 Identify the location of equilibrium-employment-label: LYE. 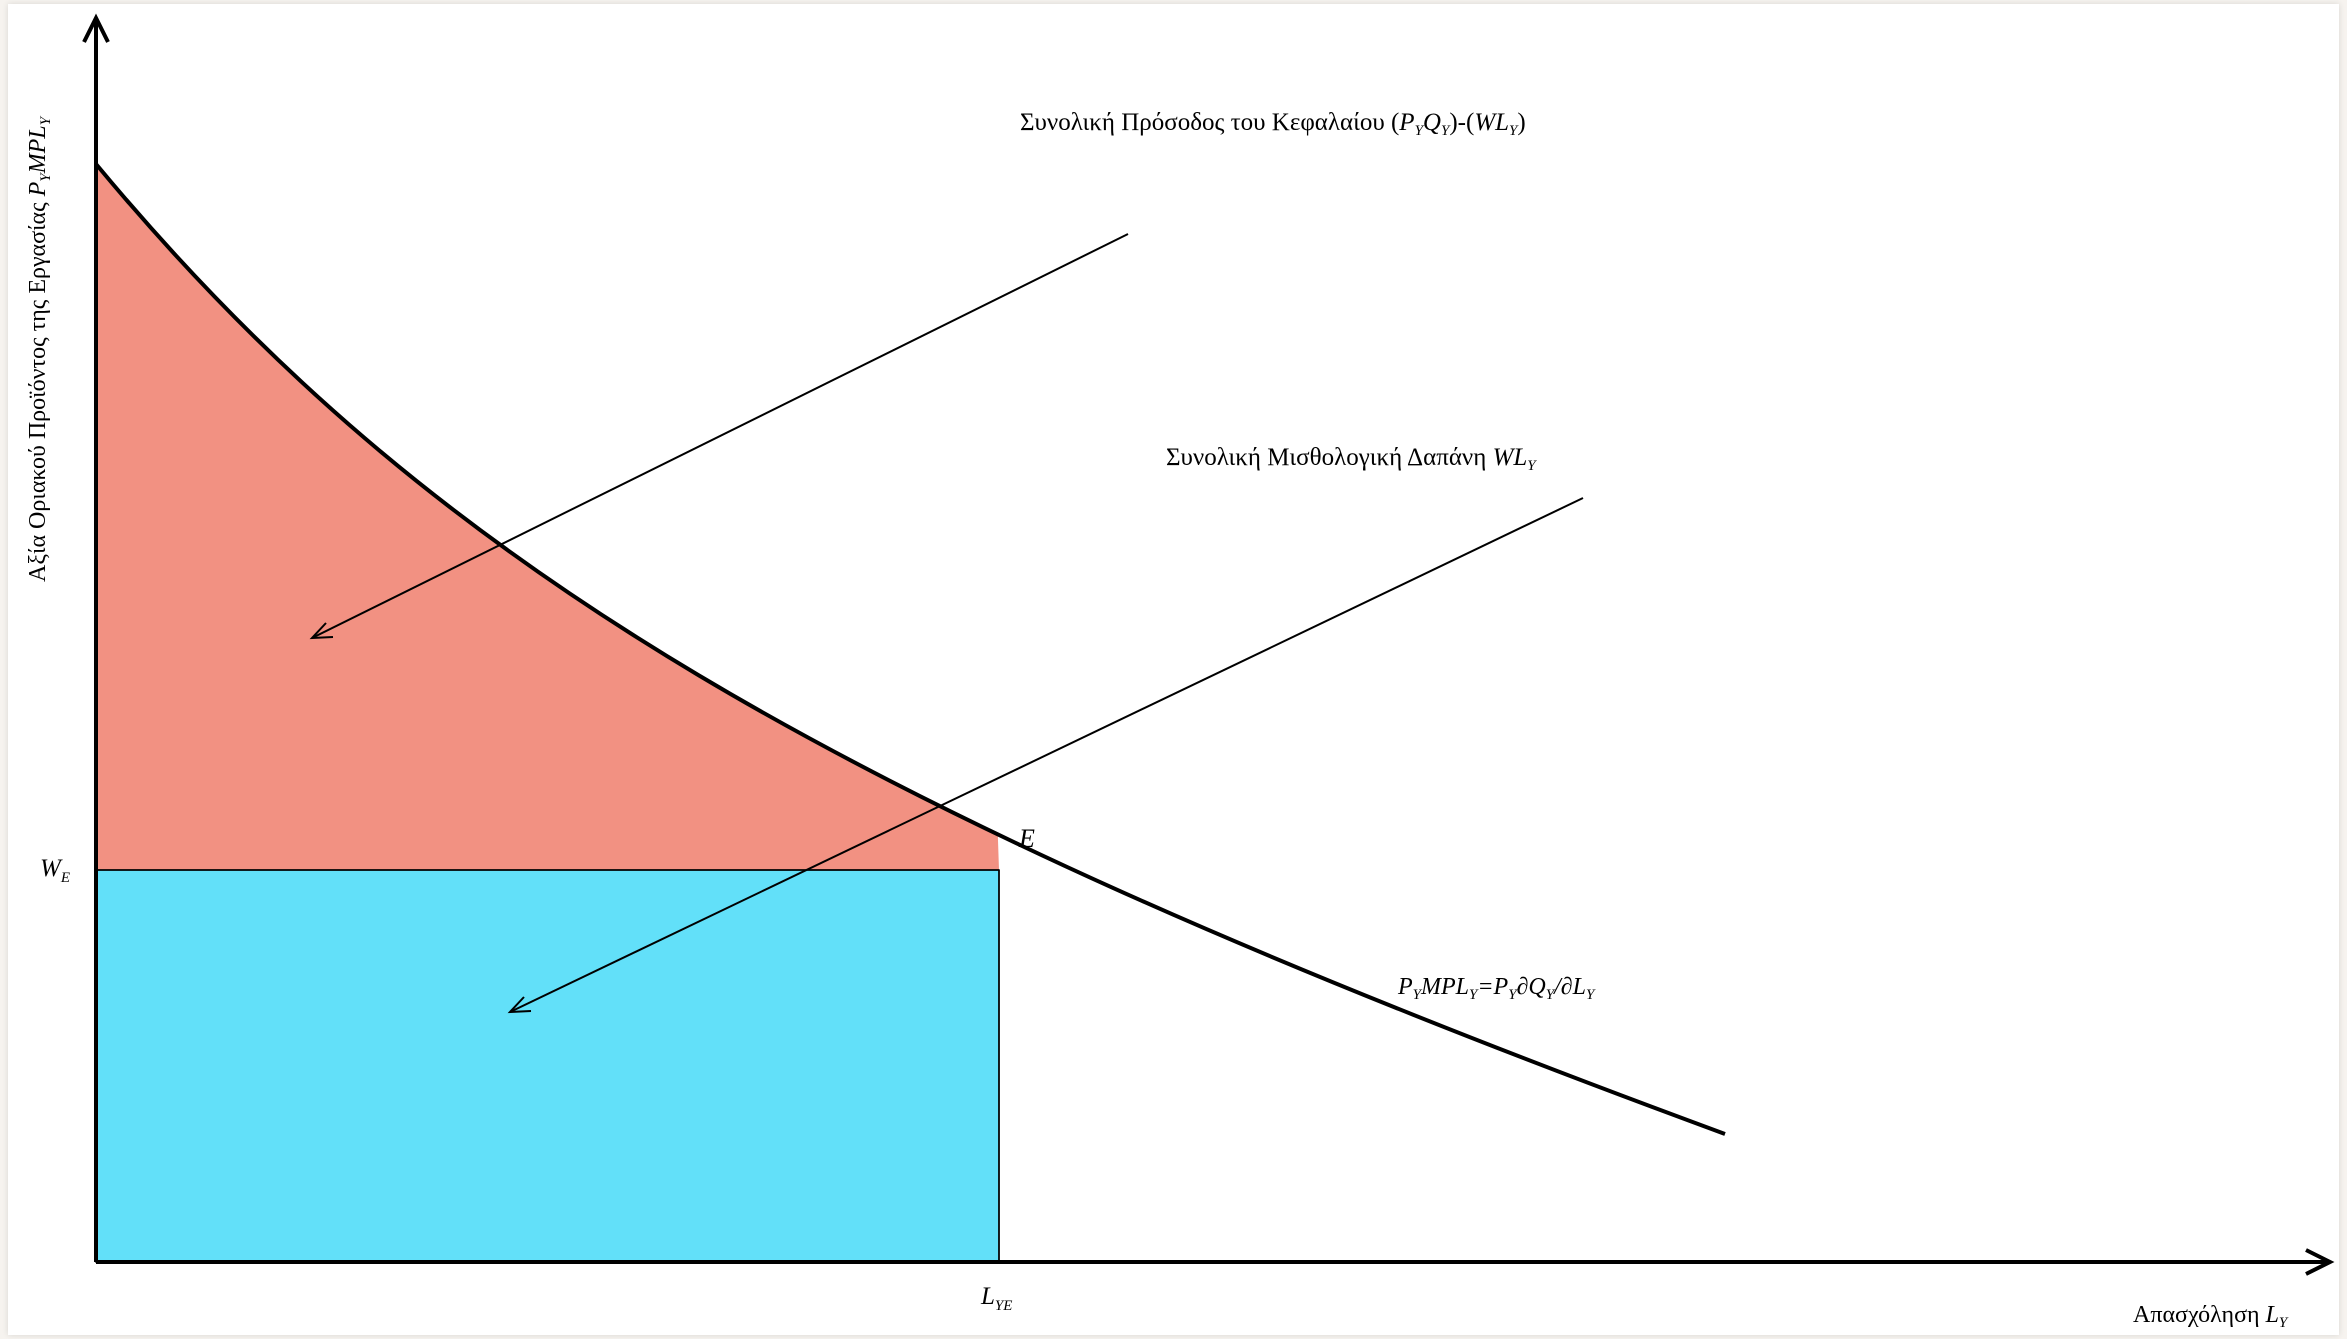
(996, 1298).